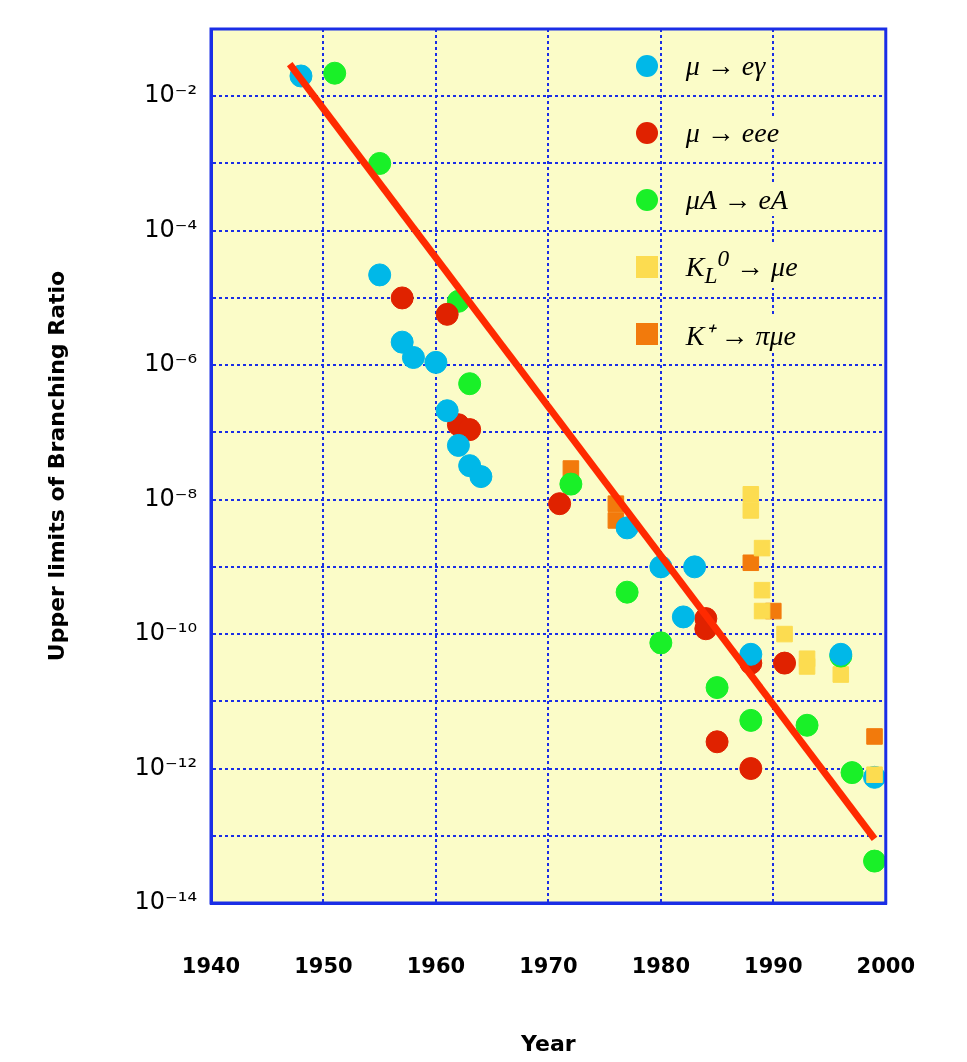  I want to click on legend-label: μ → eee, so click(732, 132).